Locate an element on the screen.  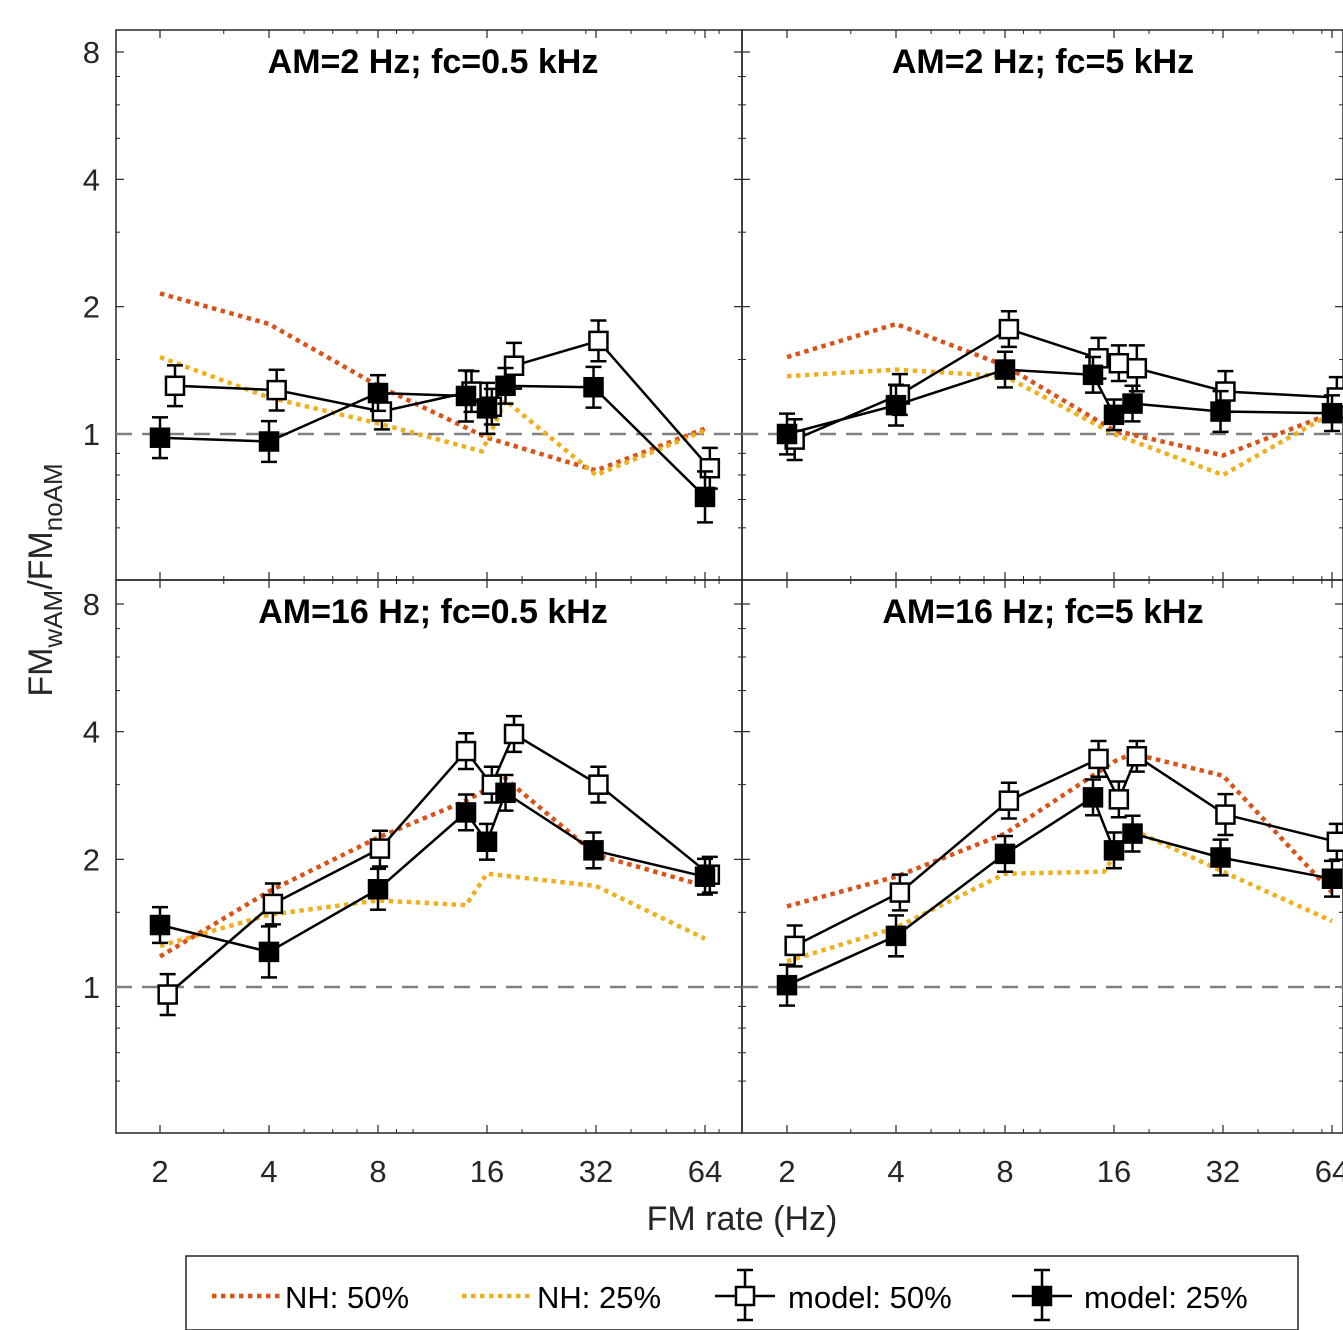
x-tick-label: 32 is located at coordinates (1223, 1171).